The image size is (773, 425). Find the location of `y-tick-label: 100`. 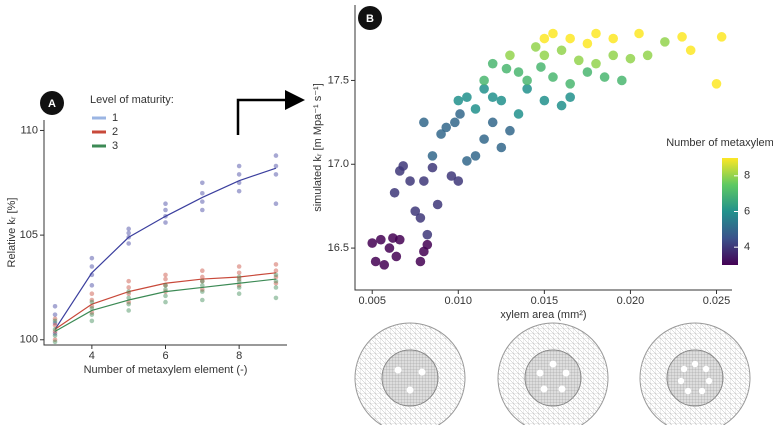

y-tick-label: 100 is located at coordinates (29, 340).